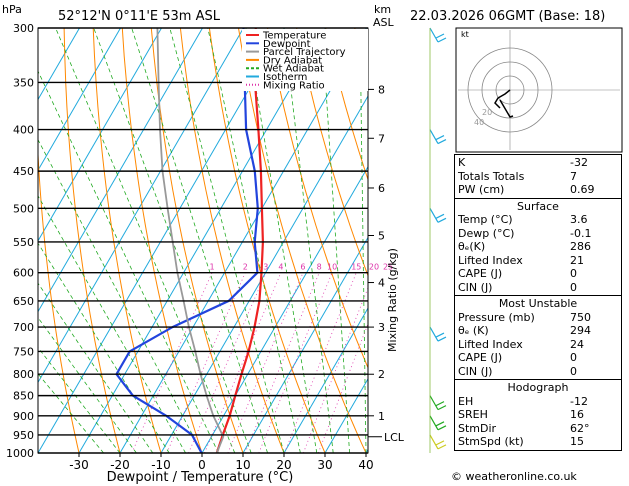 The width and height of the screenshot is (629, 486). I want to click on hodograph-ring-label: 40, so click(479, 122).